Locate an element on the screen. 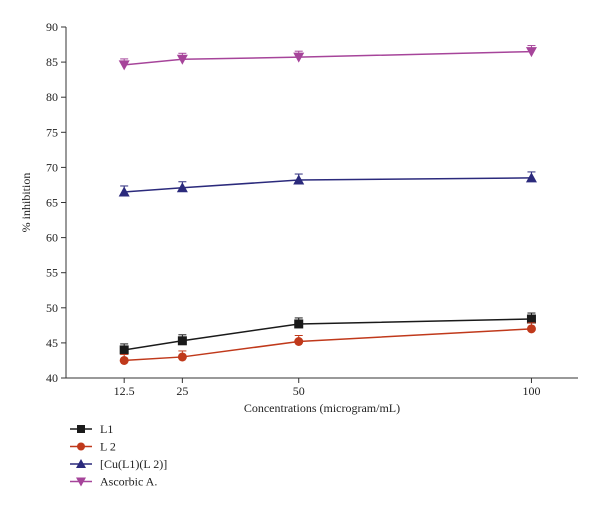 This screenshot has width=600, height=510. y-tick-label: 70 is located at coordinates (52, 167).